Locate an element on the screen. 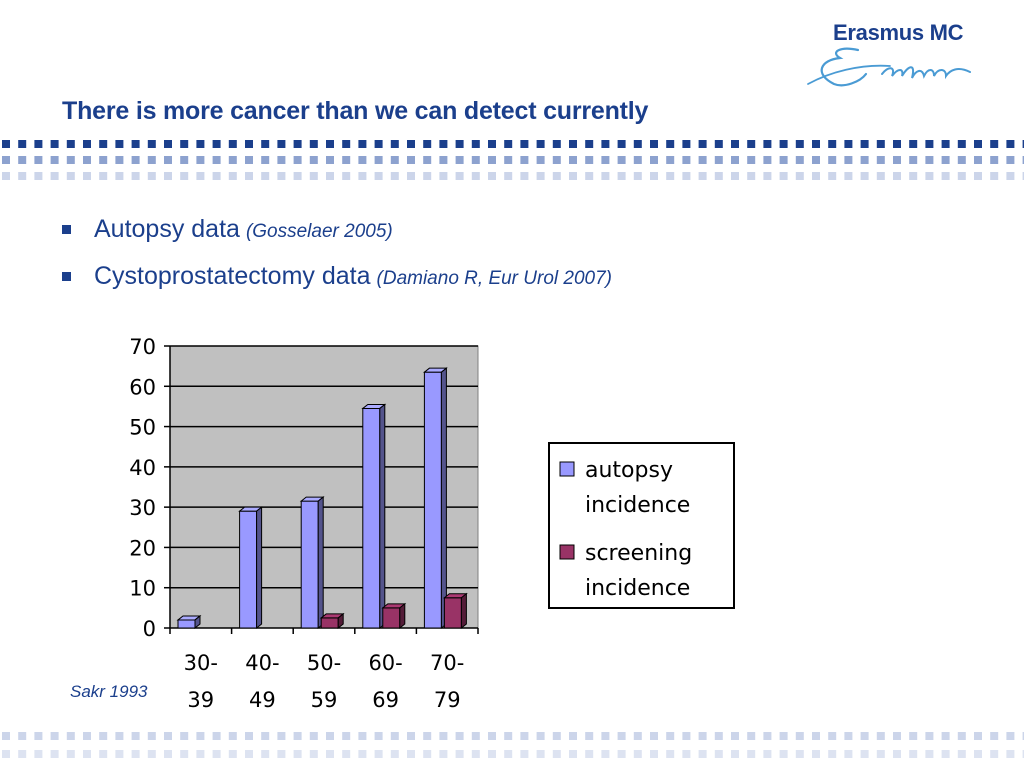 The image size is (1024, 768). legend: autopsy incidence screening incidence is located at coordinates (641, 525).